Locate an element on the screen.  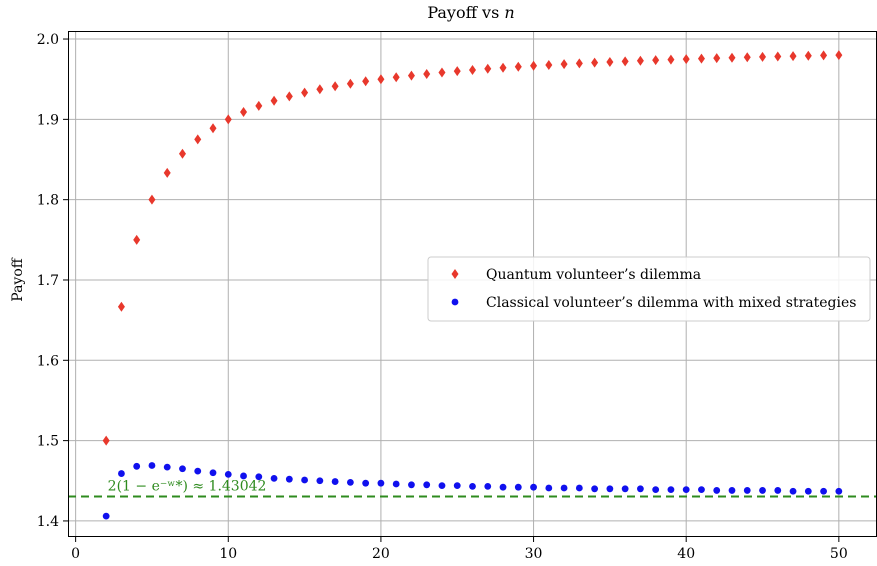
y-tick-label: 1.8 is located at coordinates (48, 201).